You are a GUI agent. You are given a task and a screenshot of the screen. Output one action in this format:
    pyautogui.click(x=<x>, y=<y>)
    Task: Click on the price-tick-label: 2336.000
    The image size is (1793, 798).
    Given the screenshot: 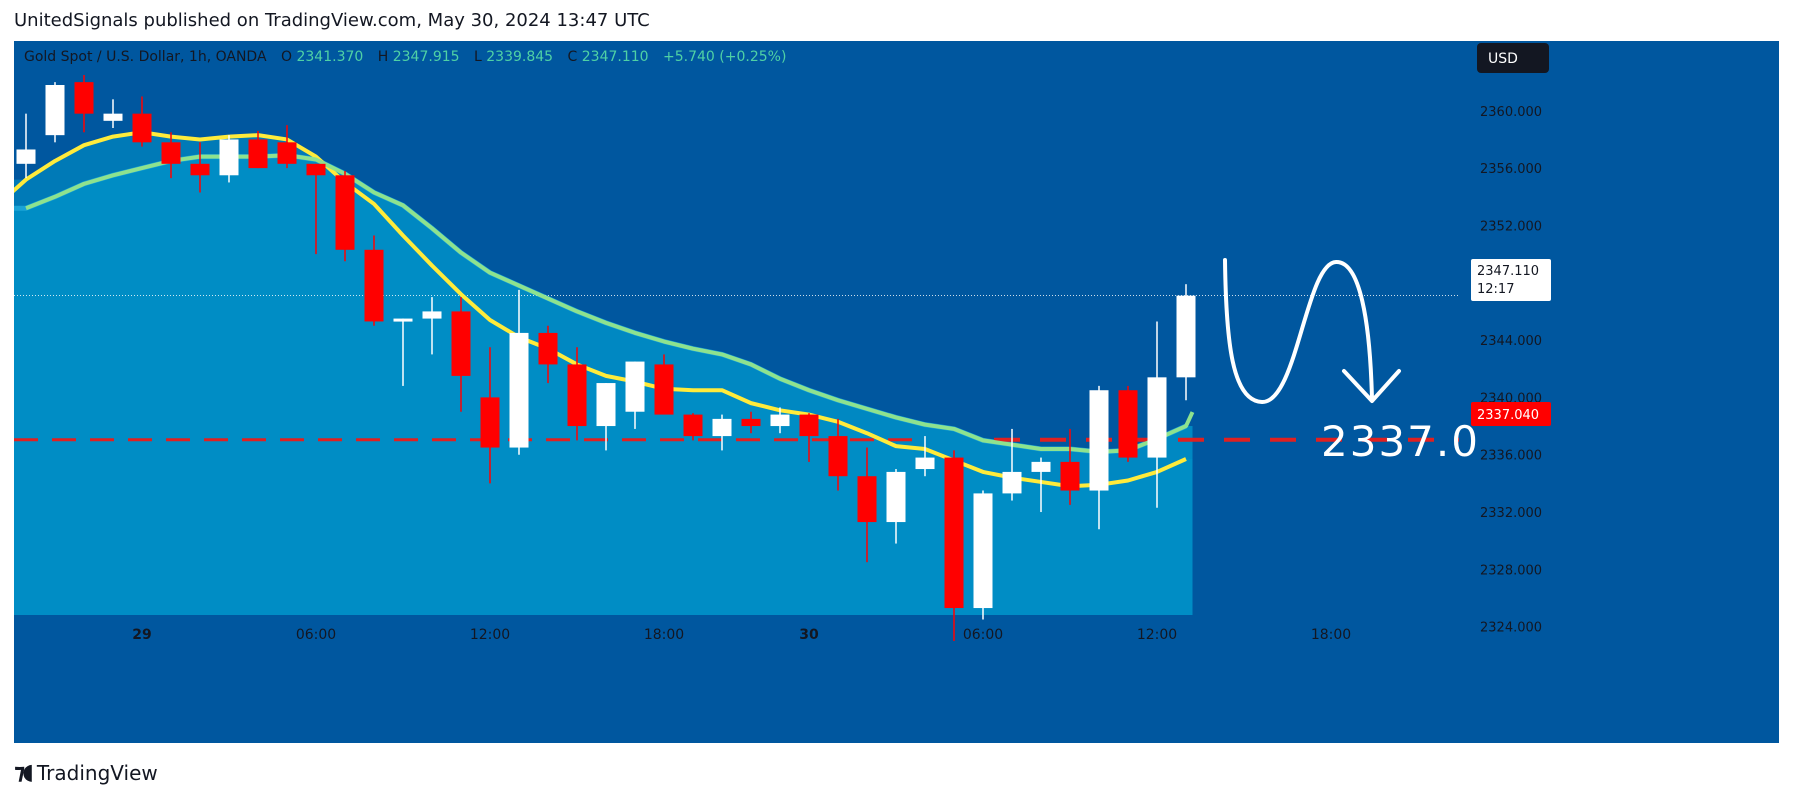 What is the action you would take?
    pyautogui.click(x=1511, y=456)
    